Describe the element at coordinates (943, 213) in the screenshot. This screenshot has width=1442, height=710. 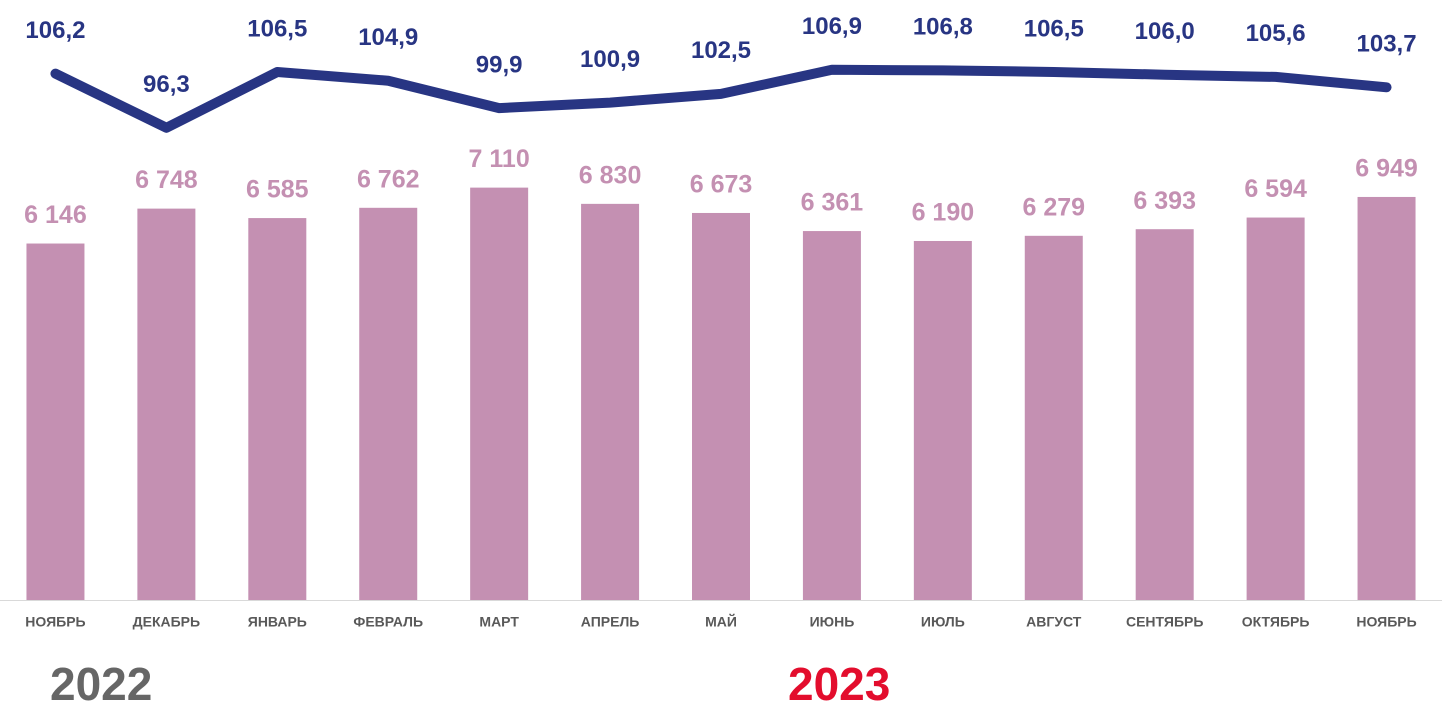
I see `bar-value-label: 6 190` at that location.